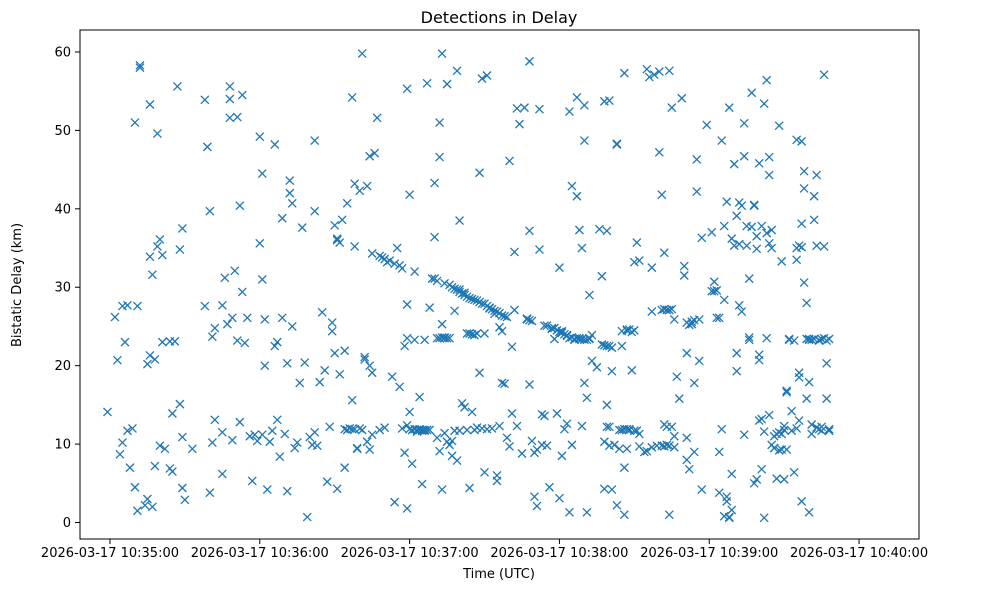 The width and height of the screenshot is (984, 590). I want to click on x-axis-label: Time (UTC), so click(498, 574).